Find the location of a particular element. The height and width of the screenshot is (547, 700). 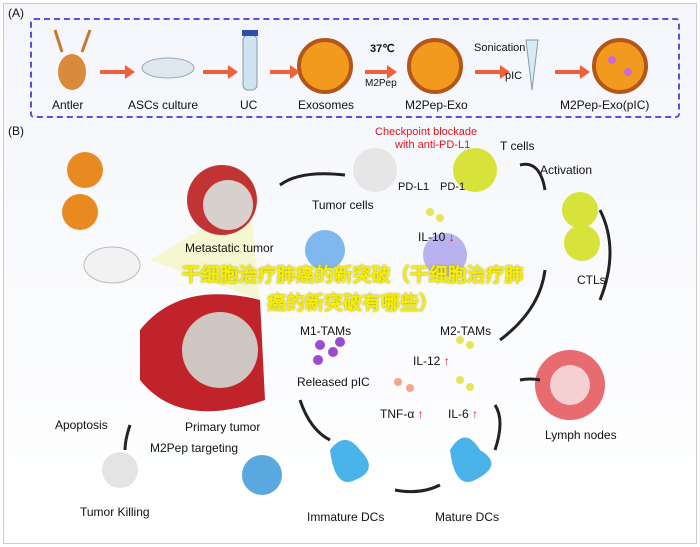

activation-label: Activation is located at coordinates (566, 170).